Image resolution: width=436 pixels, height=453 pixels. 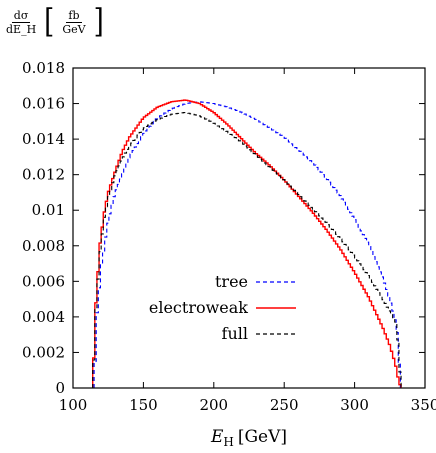 I want to click on y-tick-label: 0.006, so click(x=43, y=281).